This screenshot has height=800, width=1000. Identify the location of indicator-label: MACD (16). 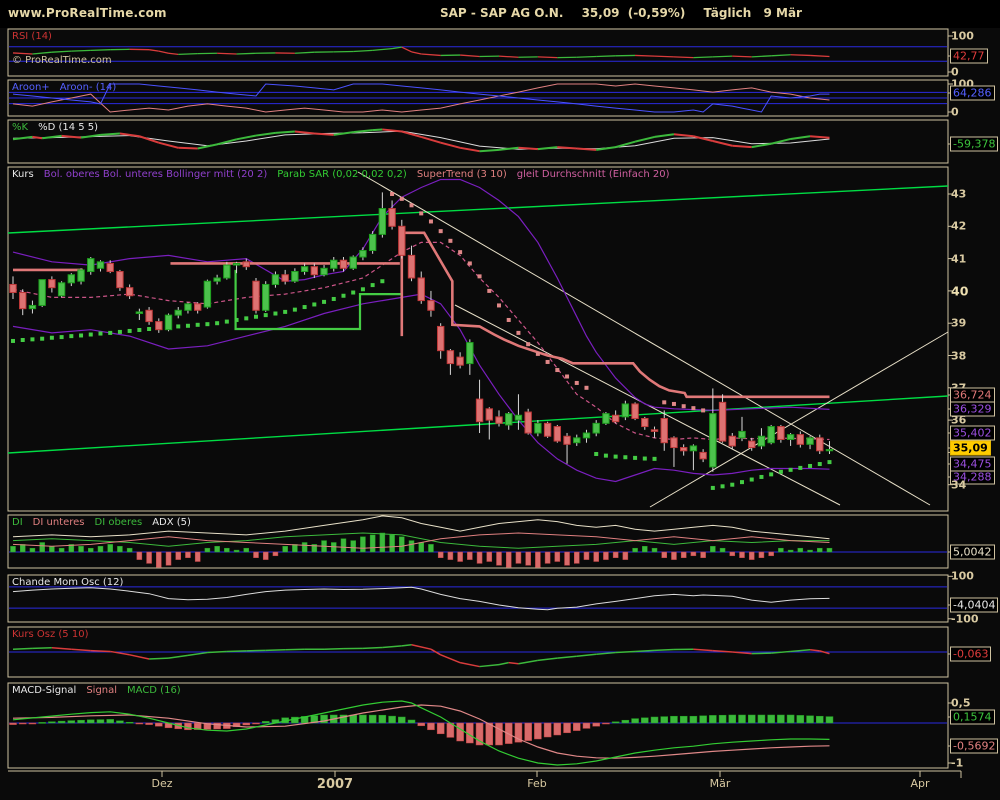
(154, 690).